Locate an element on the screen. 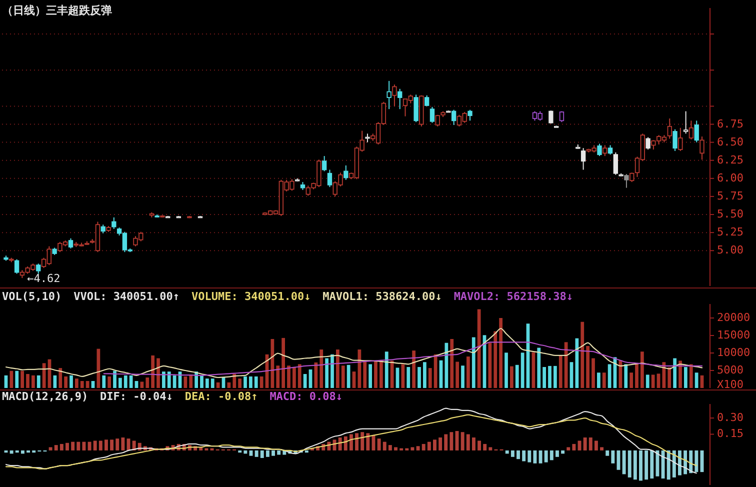 The width and height of the screenshot is (756, 487). chart-title: VOL(5,10) is located at coordinates (32, 296).